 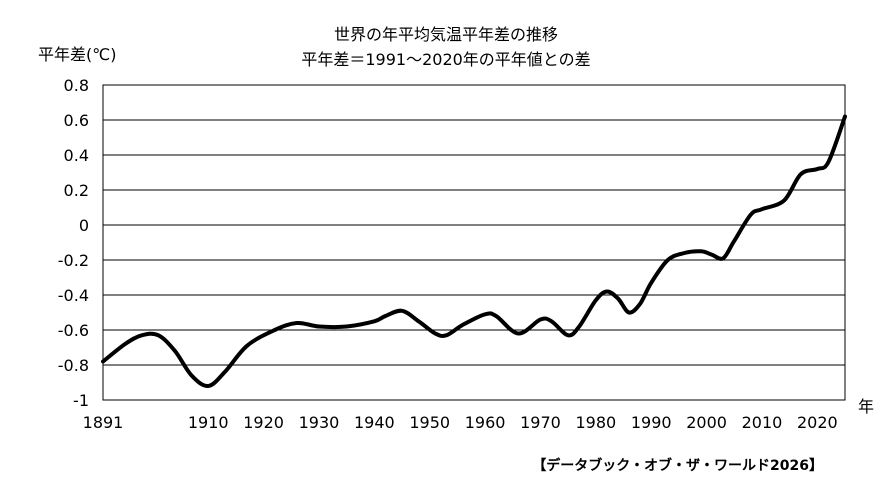 I want to click on y-tick-label: -0.2, so click(x=73, y=260).